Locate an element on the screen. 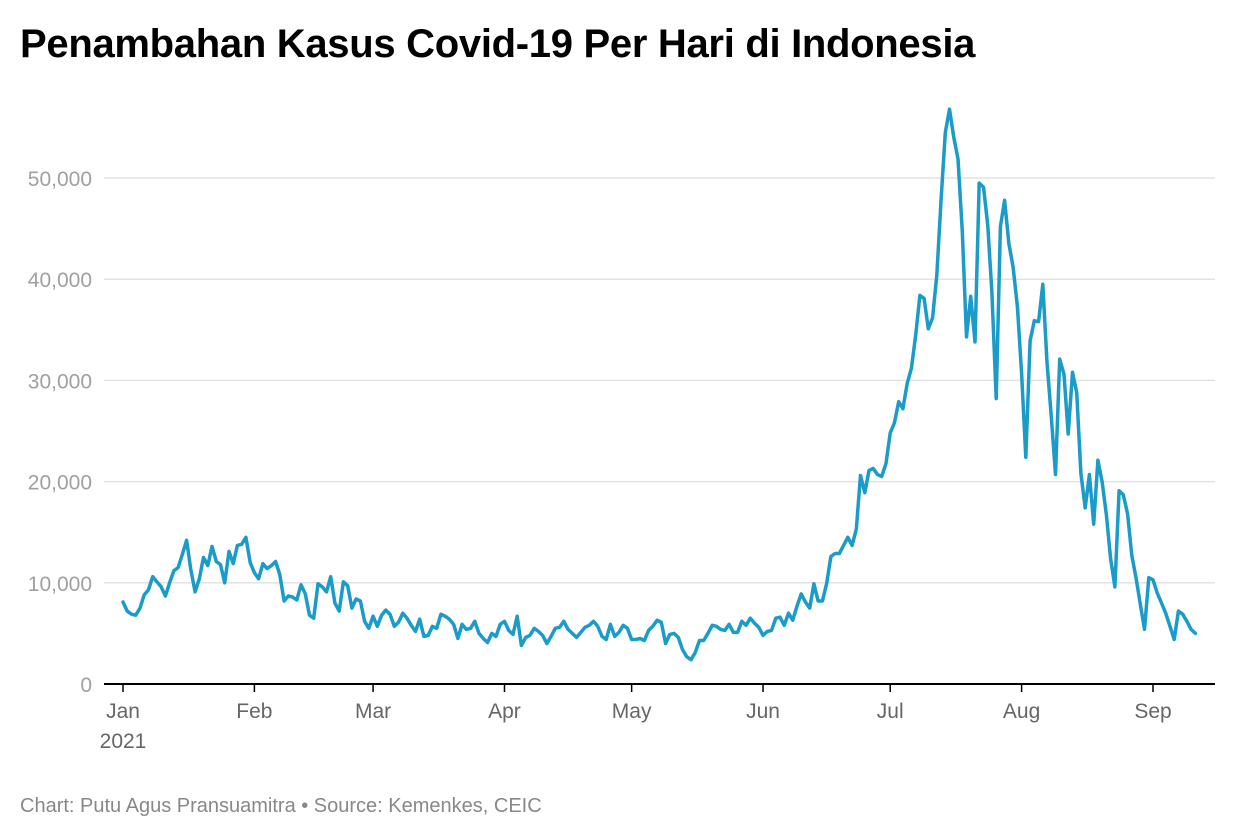 Image resolution: width=1240 pixels, height=840 pixels. x-tick-label: Apr is located at coordinates (504, 711).